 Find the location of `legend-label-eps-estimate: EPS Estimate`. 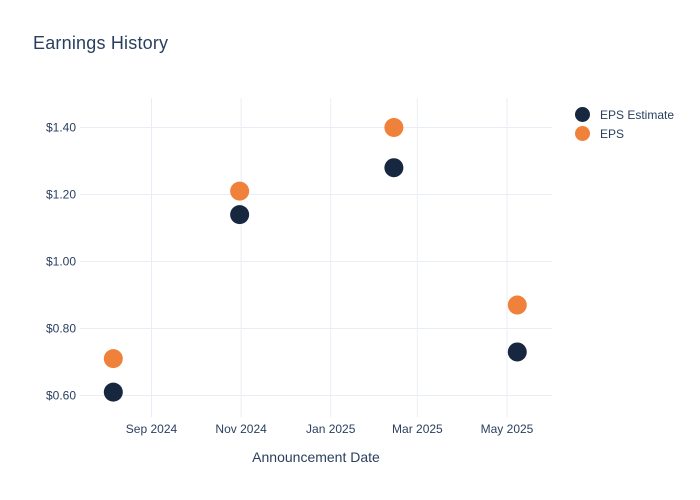

legend-label-eps-estimate: EPS Estimate is located at coordinates (637, 114).